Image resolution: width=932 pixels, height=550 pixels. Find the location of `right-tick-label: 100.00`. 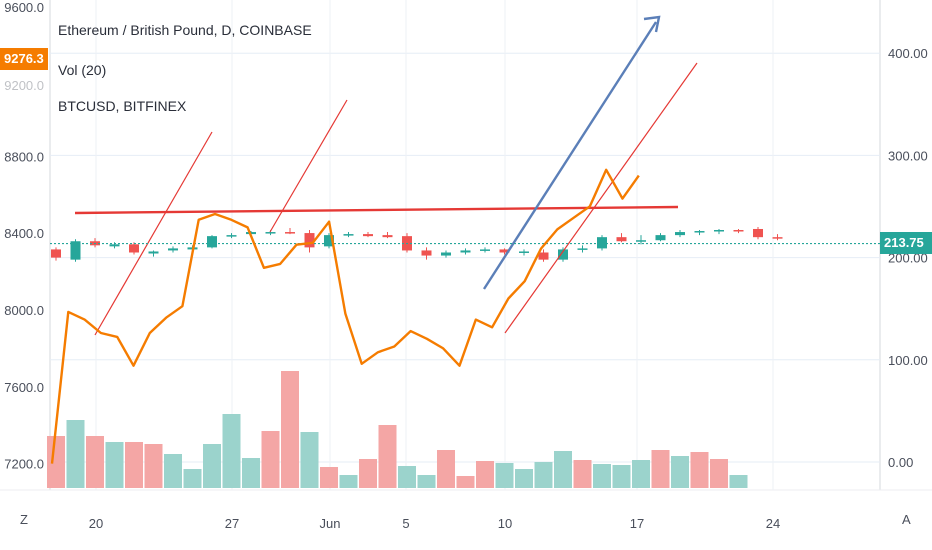

right-tick-label: 100.00 is located at coordinates (908, 360).